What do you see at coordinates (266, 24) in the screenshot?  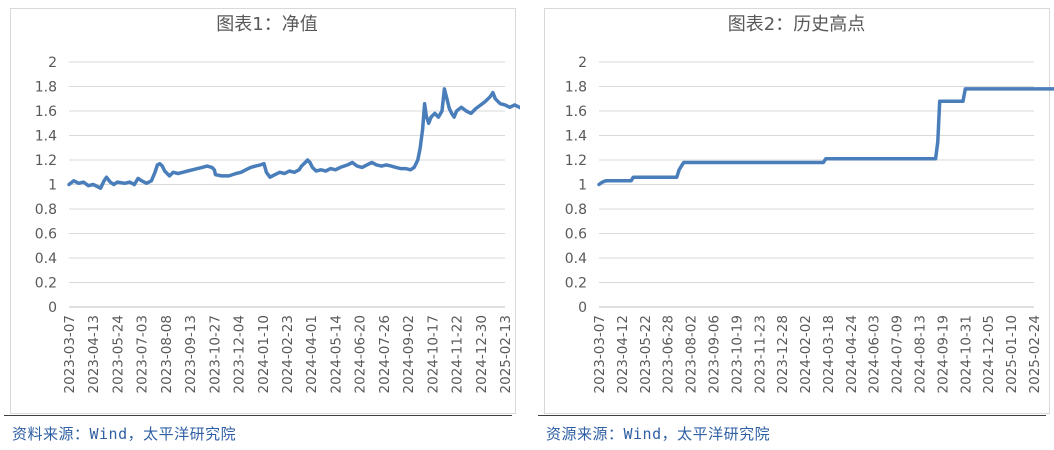 I see `chart-title: 图表1：净值` at bounding box center [266, 24].